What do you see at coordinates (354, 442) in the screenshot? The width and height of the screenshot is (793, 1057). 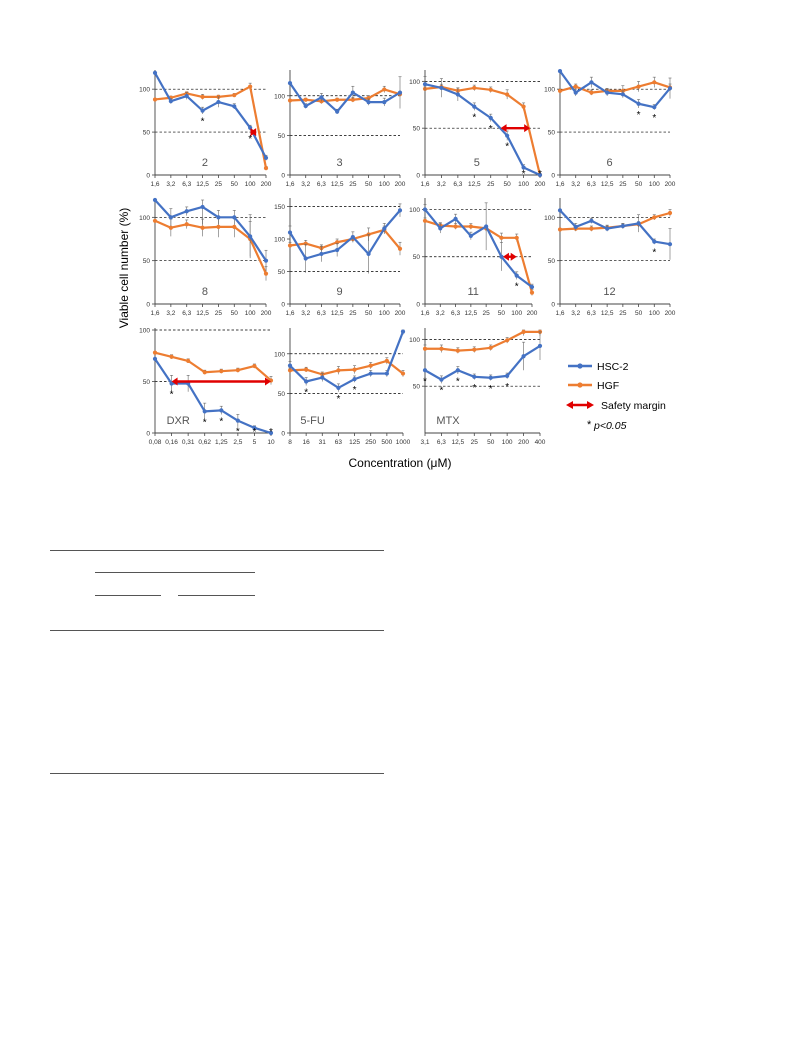 I see `x-tick-label: 125` at bounding box center [354, 442].